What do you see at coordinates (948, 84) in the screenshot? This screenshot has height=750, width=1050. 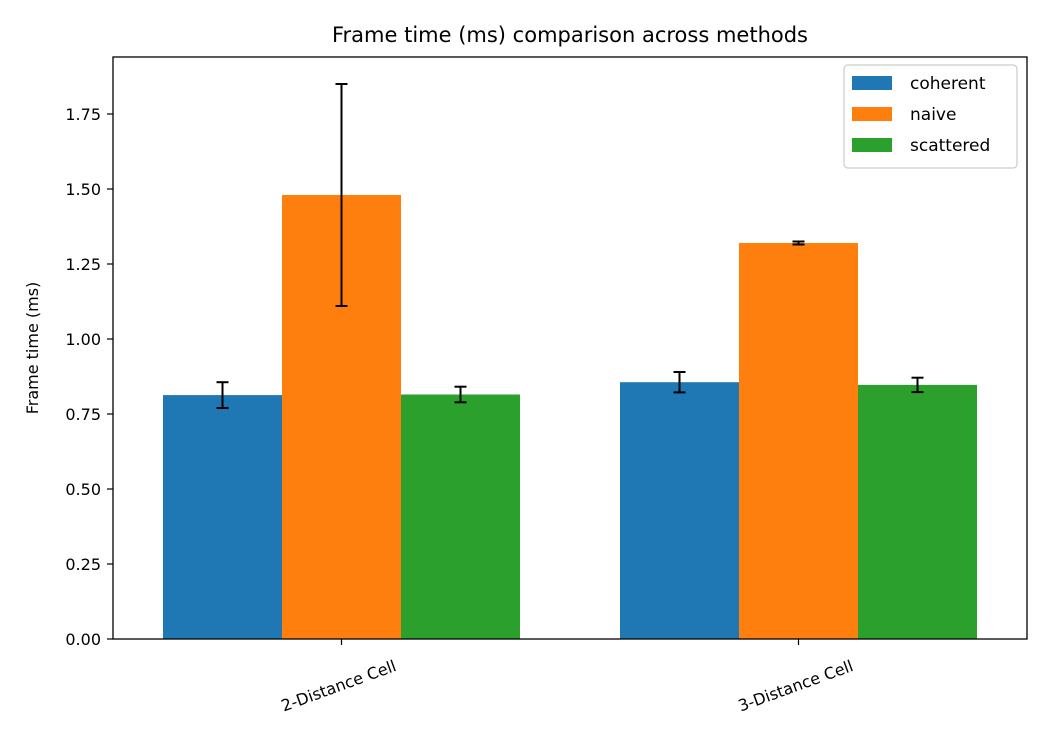 I see `legend-label: coherent` at bounding box center [948, 84].